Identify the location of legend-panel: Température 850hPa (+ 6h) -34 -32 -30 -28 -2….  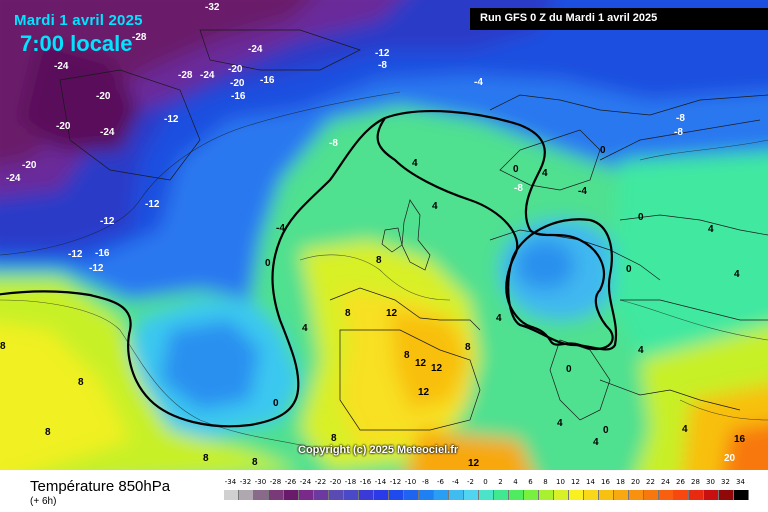
(384, 491).